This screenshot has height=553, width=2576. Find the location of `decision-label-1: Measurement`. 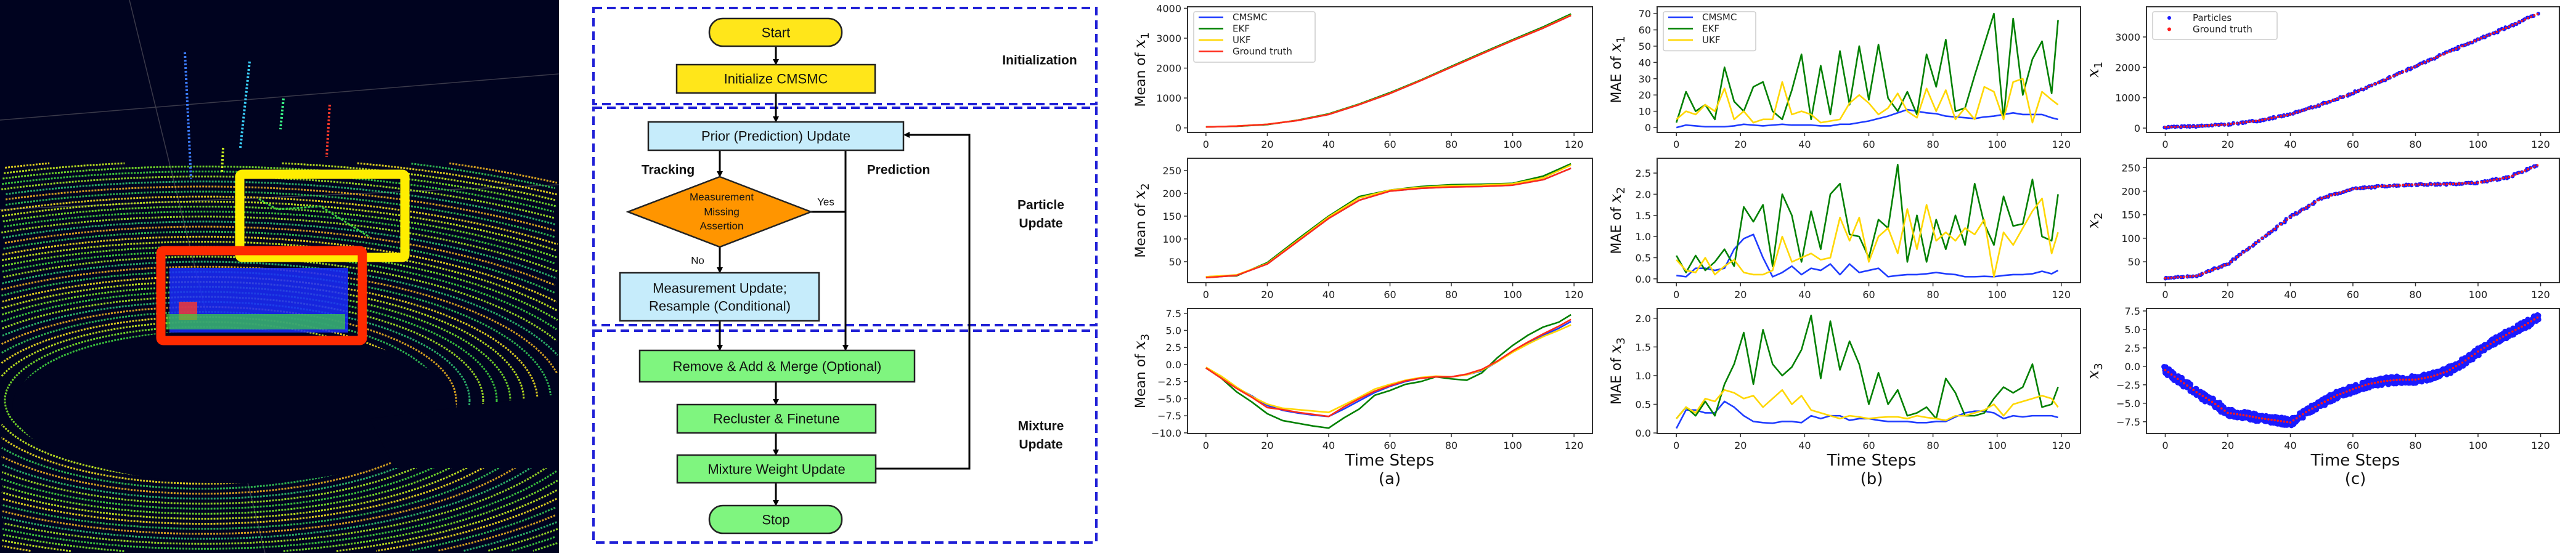

decision-label-1: Measurement is located at coordinates (722, 198).